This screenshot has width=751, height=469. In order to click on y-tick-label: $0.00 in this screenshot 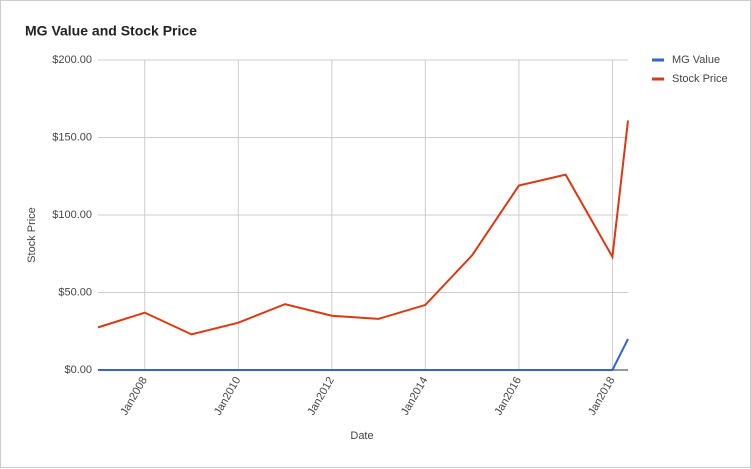, I will do `click(78, 370)`.